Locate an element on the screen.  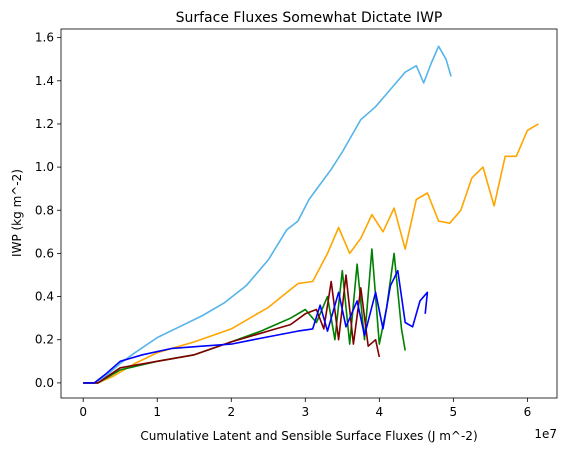
y-axis-ticks: 0.0 0.2 0.4 0.6 0.8 1.0 1.2 1.4 1.6 is located at coordinates (48, 210).